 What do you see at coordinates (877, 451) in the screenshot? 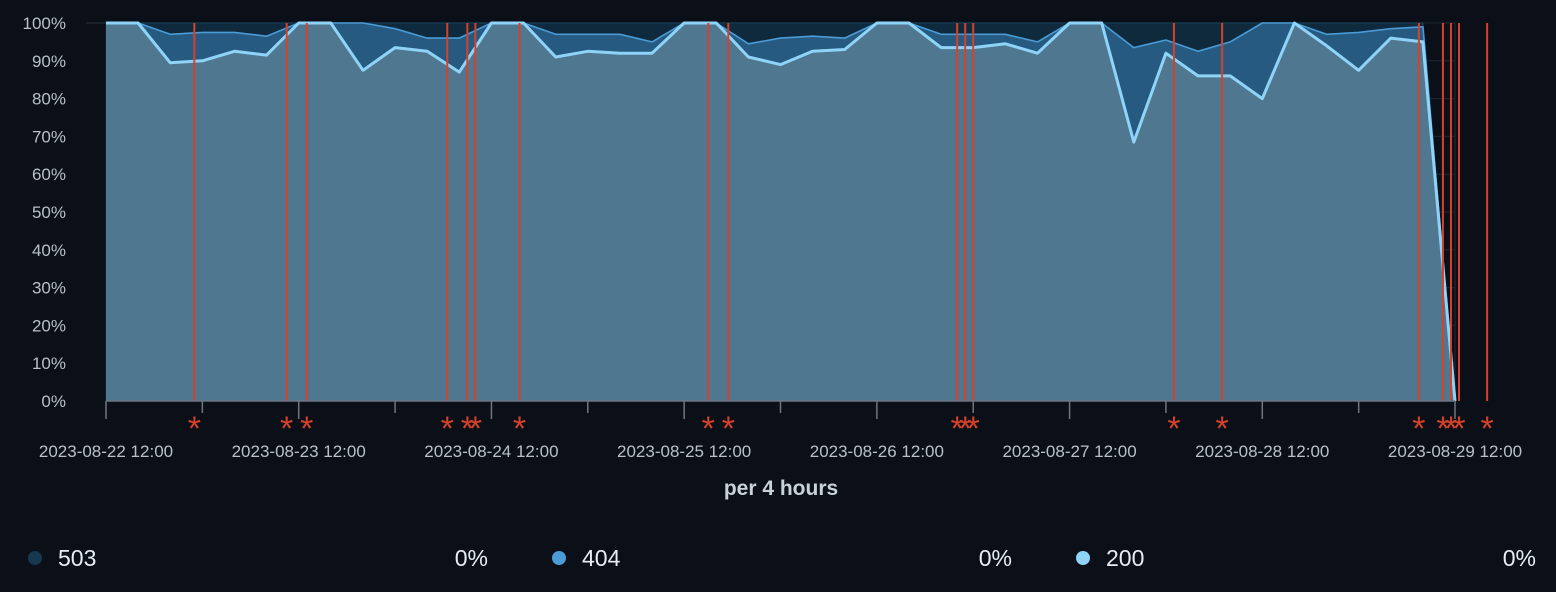
I see `x-tick-label: 2023-08-26 12:00` at bounding box center [877, 451].